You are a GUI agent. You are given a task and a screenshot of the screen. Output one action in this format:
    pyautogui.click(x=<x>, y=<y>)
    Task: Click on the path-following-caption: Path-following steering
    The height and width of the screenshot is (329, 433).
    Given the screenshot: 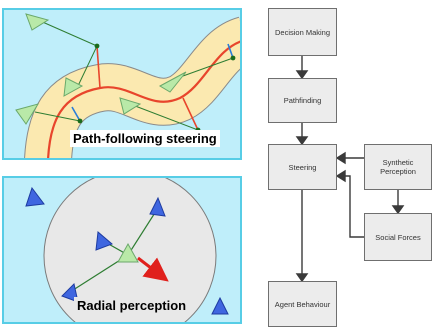 What is the action you would take?
    pyautogui.click(x=145, y=138)
    